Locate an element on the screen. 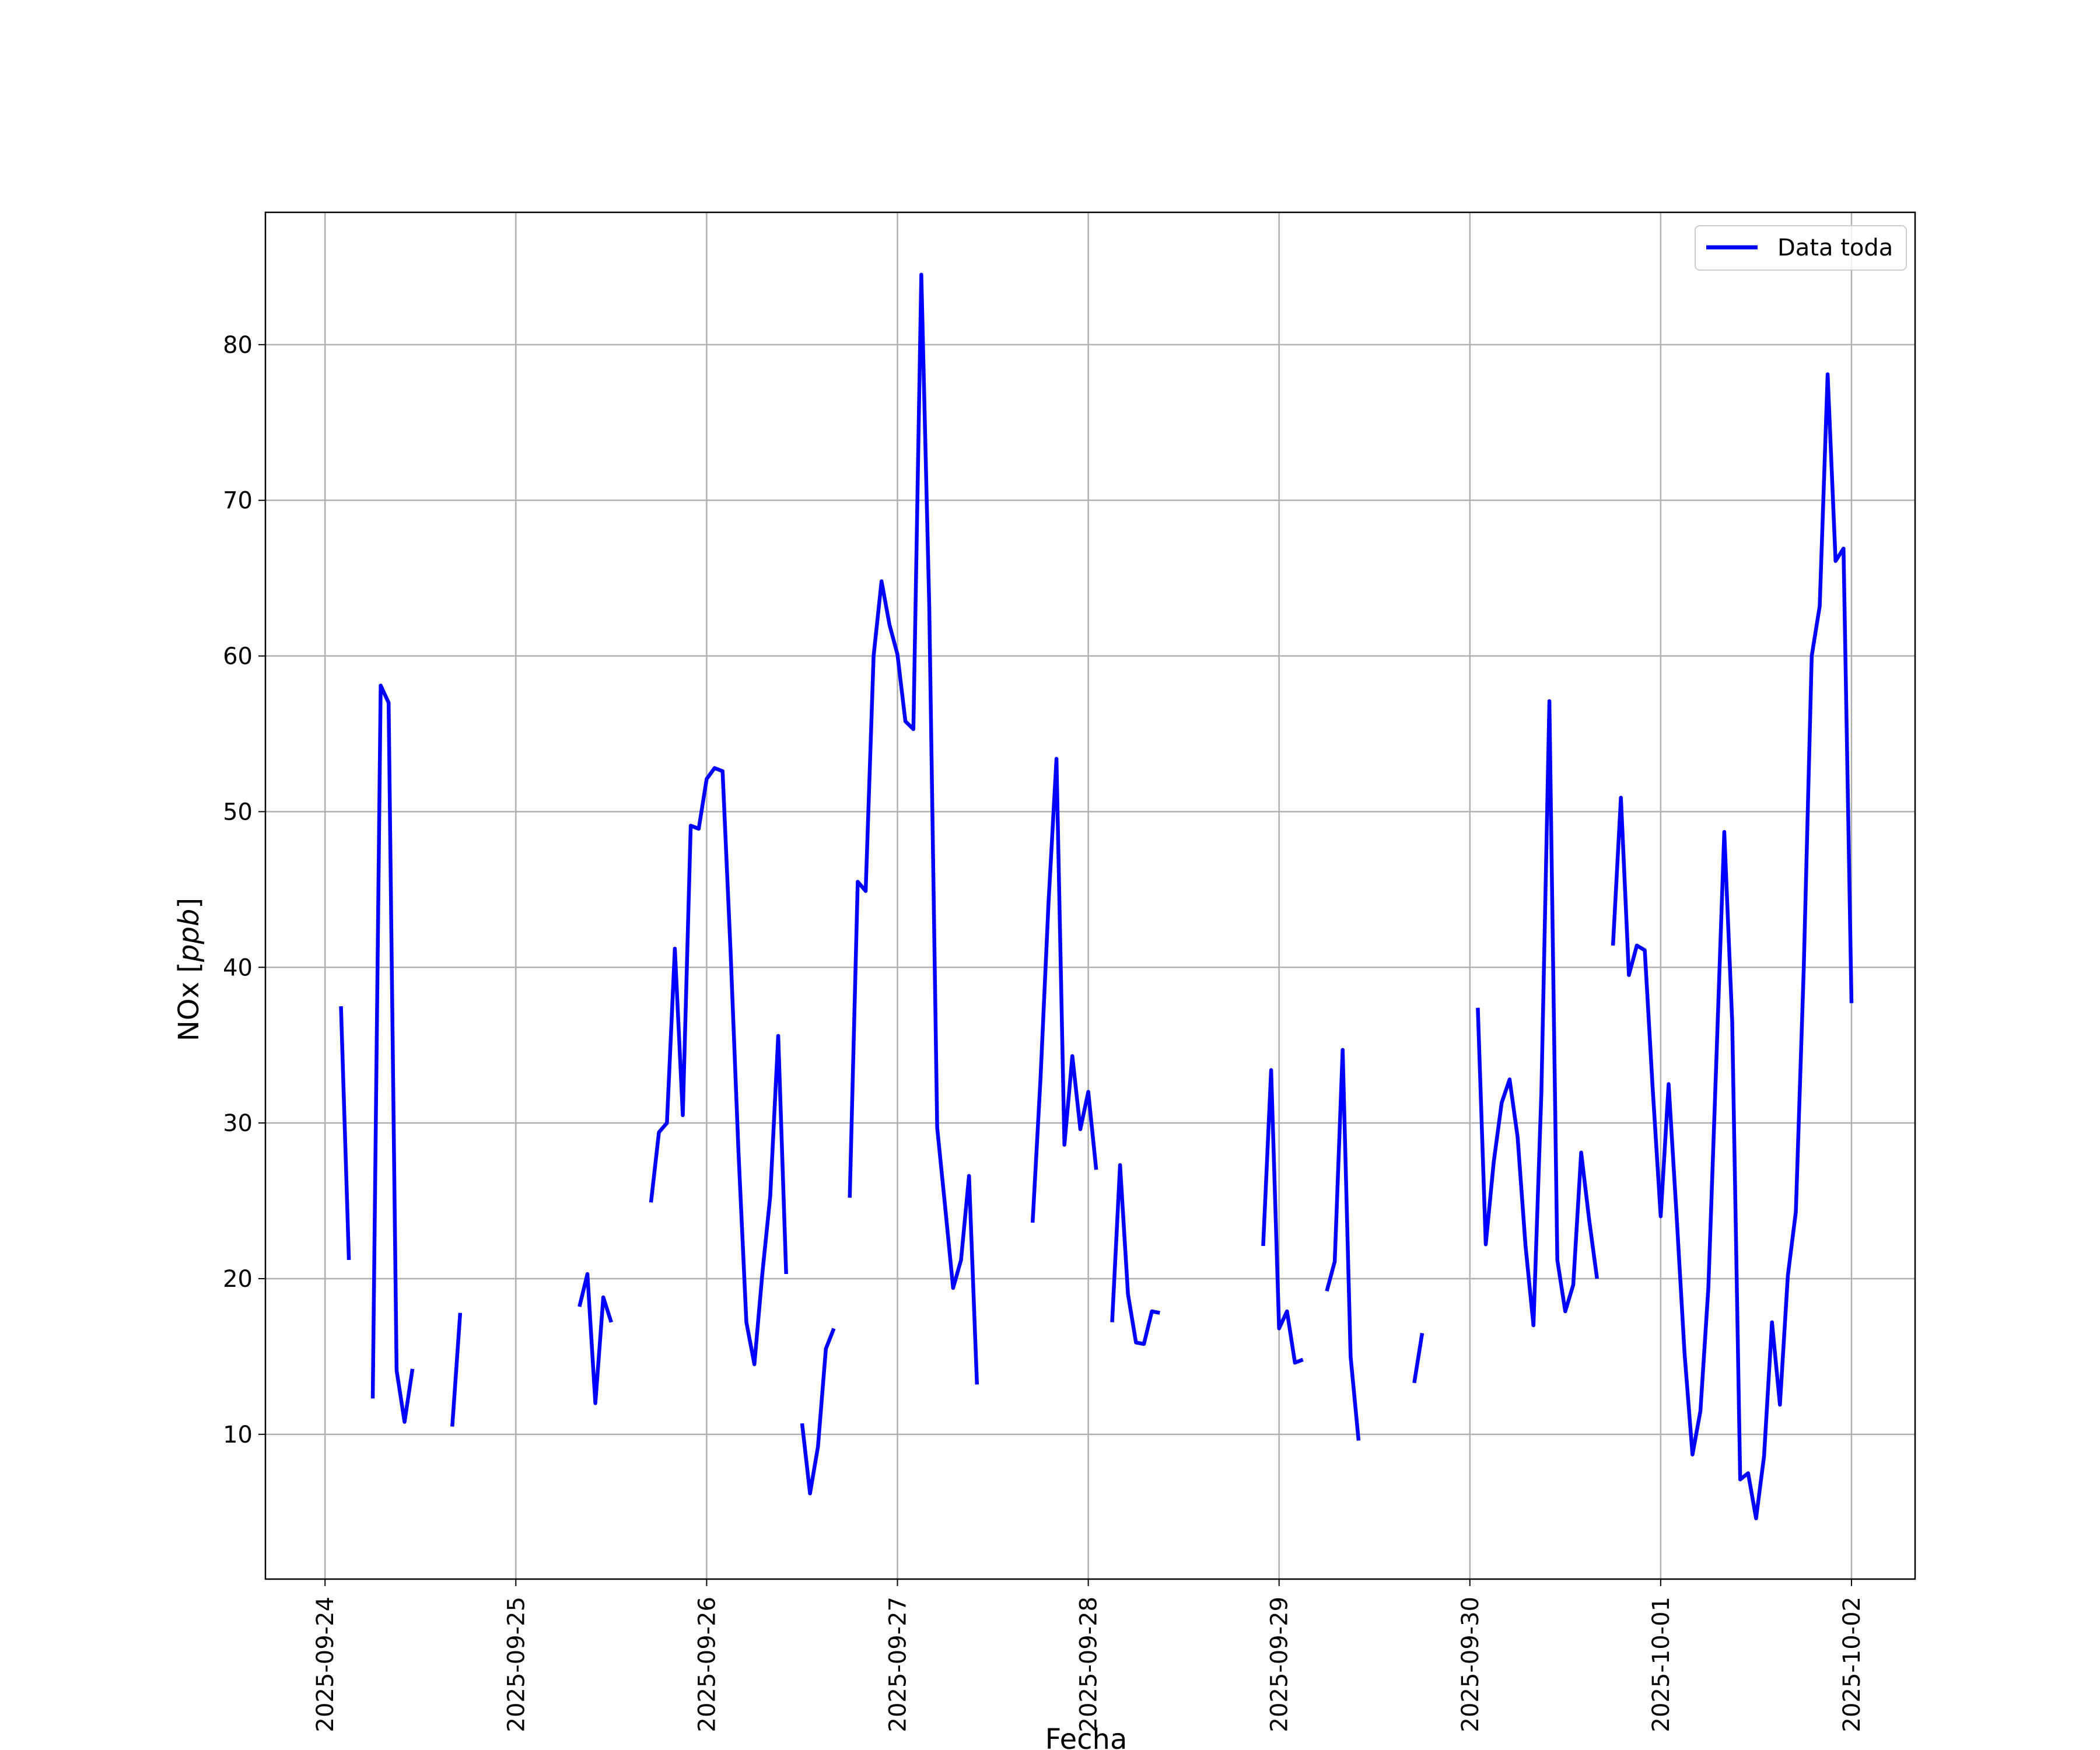  y-tick-label: 60 is located at coordinates (238, 656).